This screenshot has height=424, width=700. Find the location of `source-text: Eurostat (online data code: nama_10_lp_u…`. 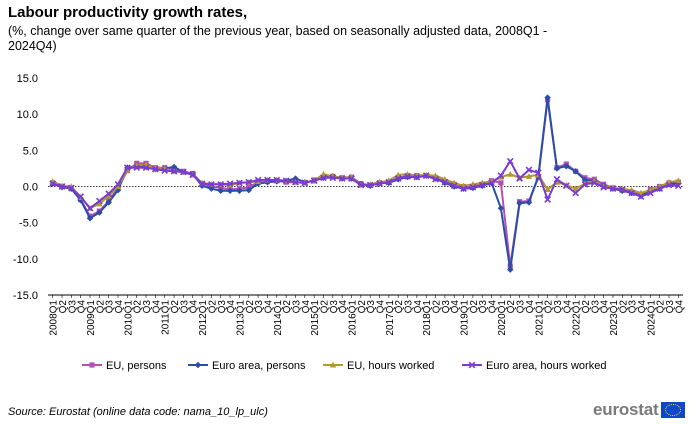

source-text: Eurostat (online data code: nama_10_lp_u… is located at coordinates (156, 412).